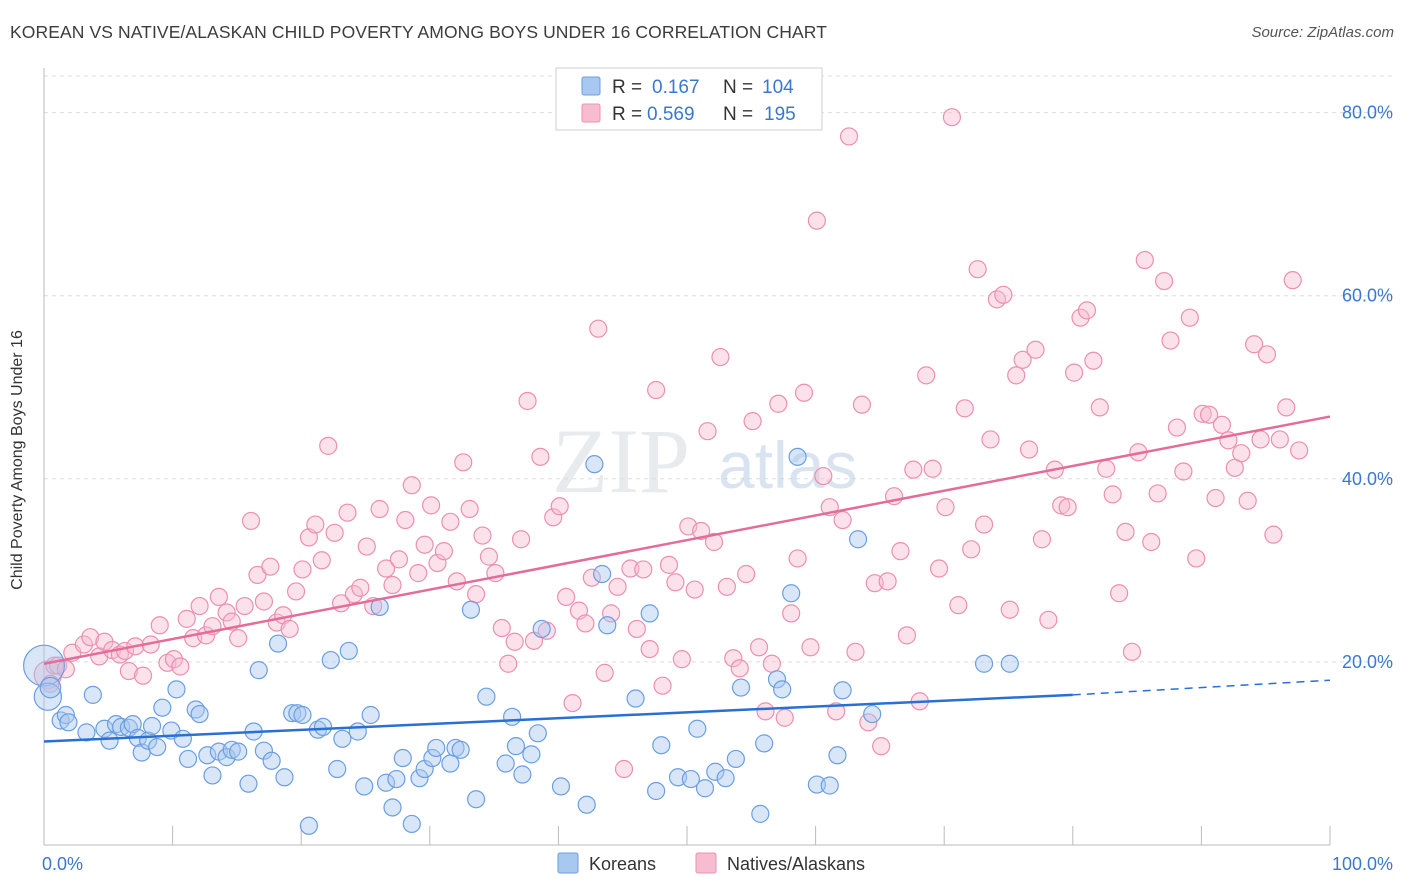 This screenshot has height=892, width=1406. Describe the element at coordinates (689, 99) in the screenshot. I see `legend-stats: R = 0.167 N = 104 R = 0.569 N = 195` at that location.